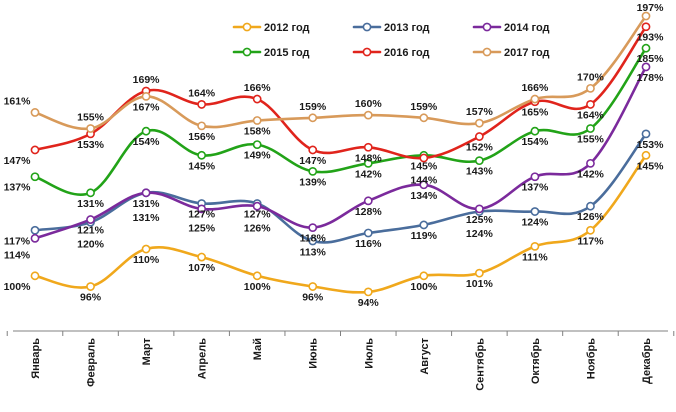 The width and height of the screenshot is (676, 412). What do you see at coordinates (313, 182) in the screenshot?
I see `data-label: 139%` at bounding box center [313, 182].